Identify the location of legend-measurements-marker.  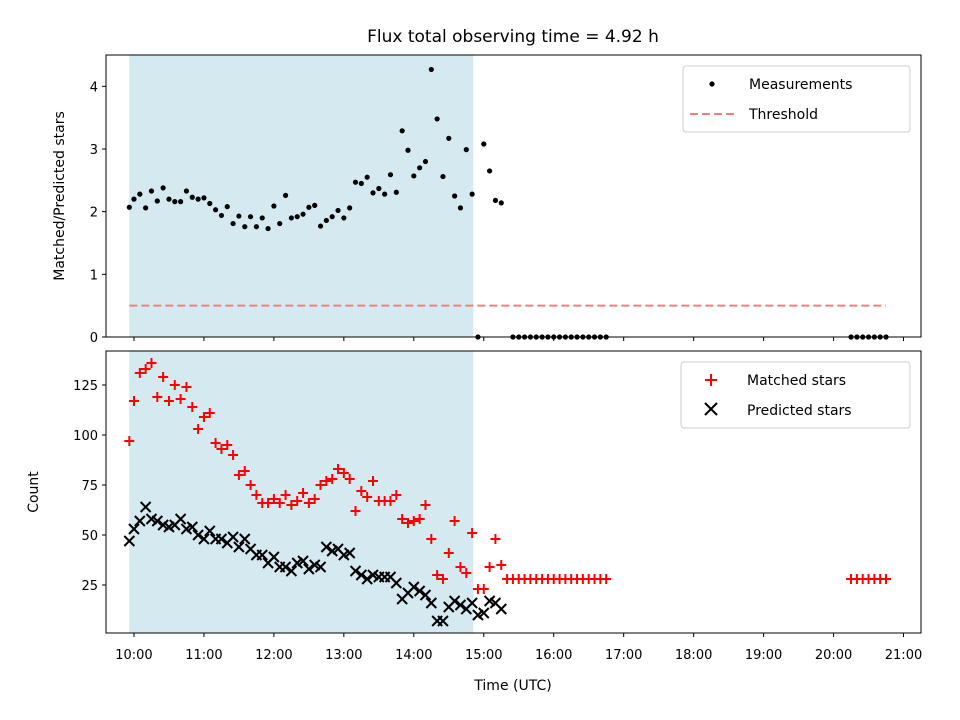
(712, 84).